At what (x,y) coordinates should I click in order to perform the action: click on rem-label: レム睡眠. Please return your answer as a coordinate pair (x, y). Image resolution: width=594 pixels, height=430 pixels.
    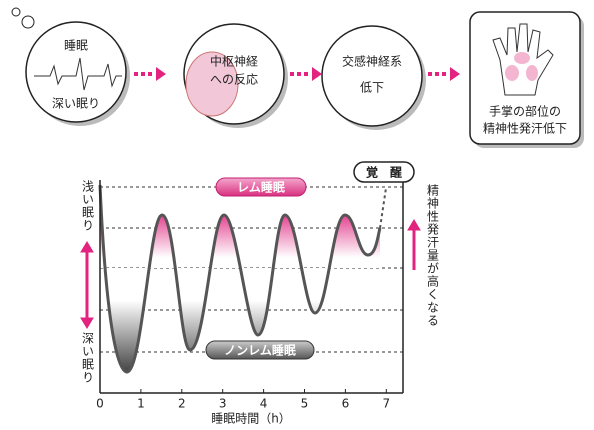
    Looking at the image, I should click on (261, 187).